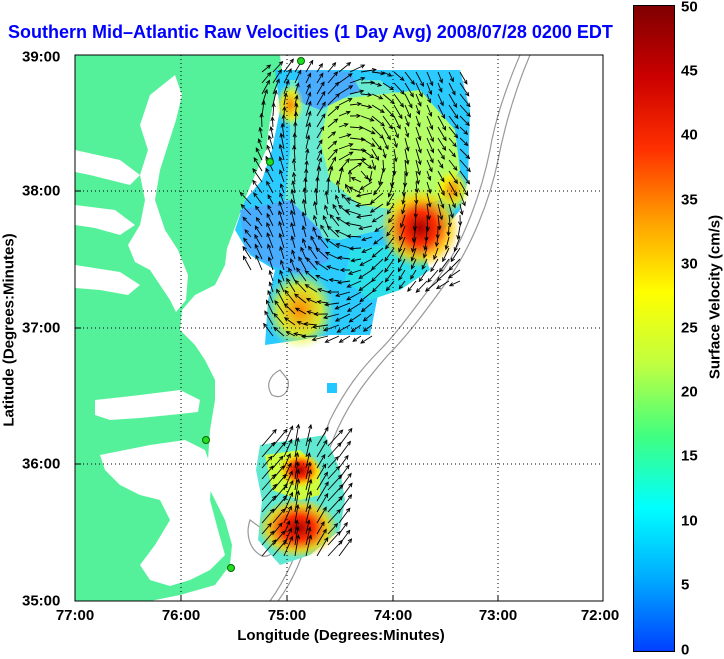 This screenshot has height=659, width=724. What do you see at coordinates (147, 405) in the screenshot?
I see `albemarle-sound` at bounding box center [147, 405].